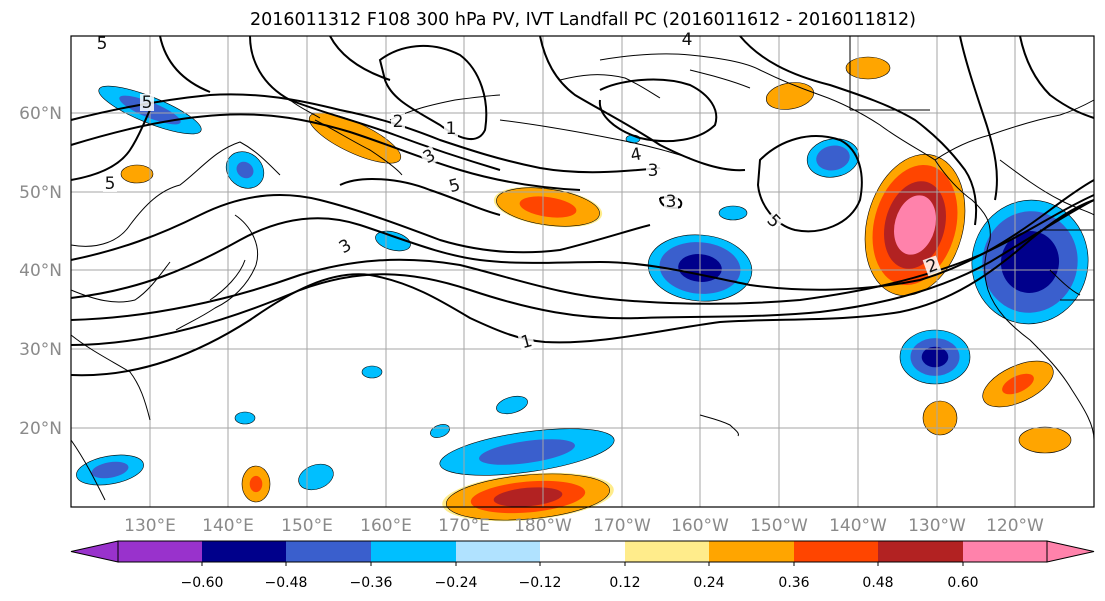 This screenshot has height=601, width=1105. I want to click on longitude-label: 130°E, so click(150, 526).